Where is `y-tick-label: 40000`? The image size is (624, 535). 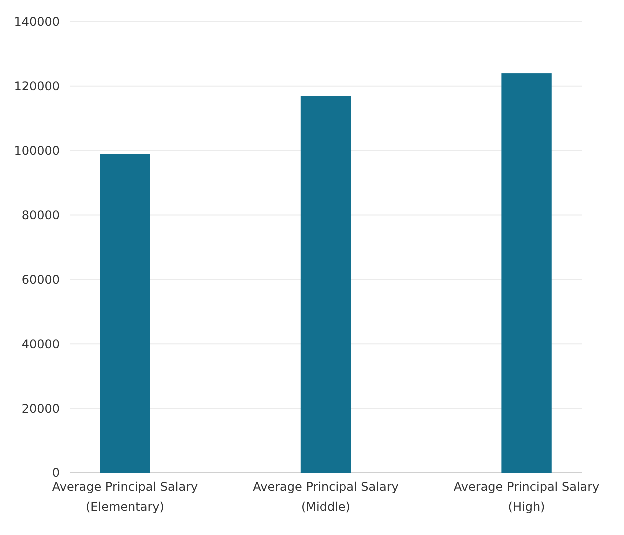
y-tick-label: 40000 is located at coordinates (41, 344).